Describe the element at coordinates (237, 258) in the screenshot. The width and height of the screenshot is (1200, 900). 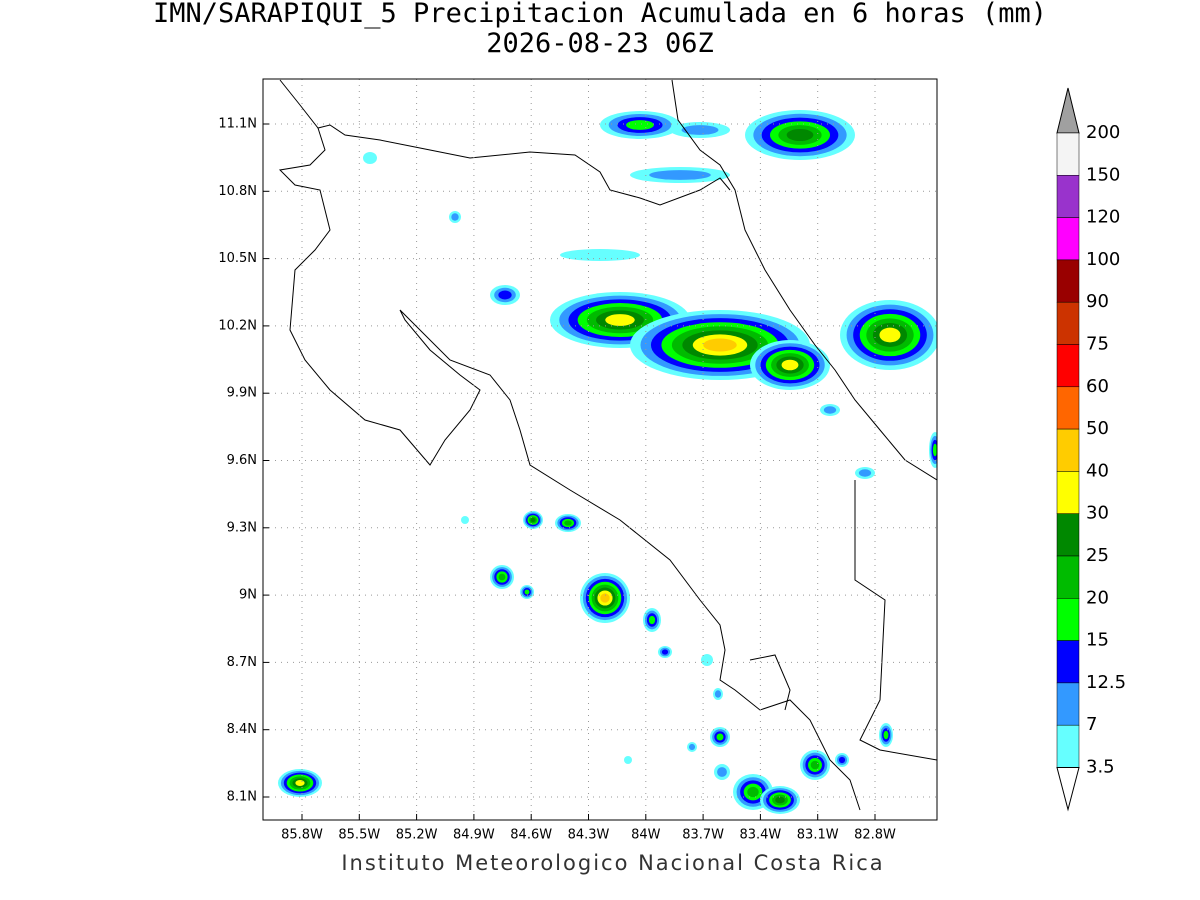
I see `lat-label: 10.5N` at that location.